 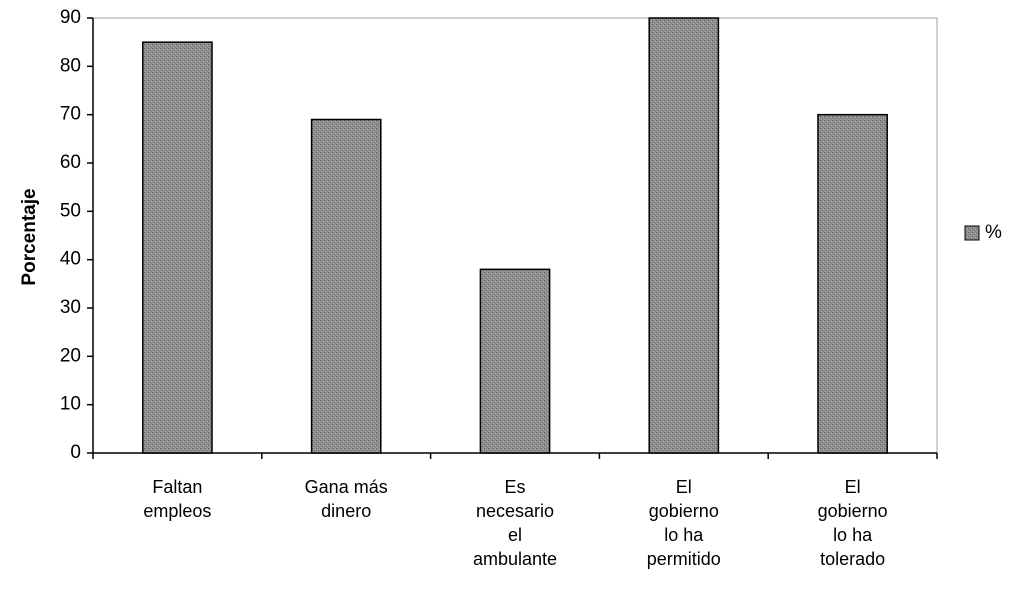 What do you see at coordinates (853, 523) in the screenshot?
I see `x-tick-label: El gobierno lo ha tolerado` at bounding box center [853, 523].